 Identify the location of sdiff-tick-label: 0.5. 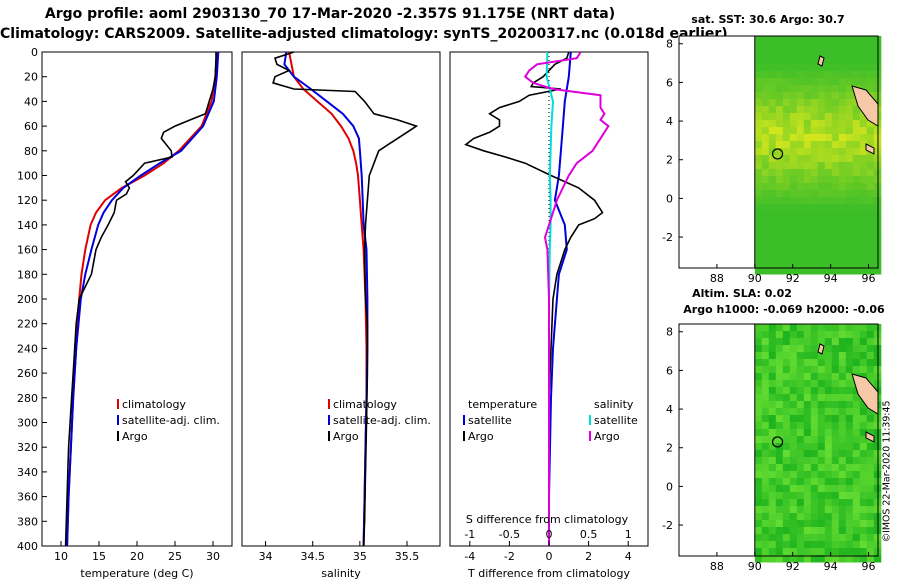
(589, 534).